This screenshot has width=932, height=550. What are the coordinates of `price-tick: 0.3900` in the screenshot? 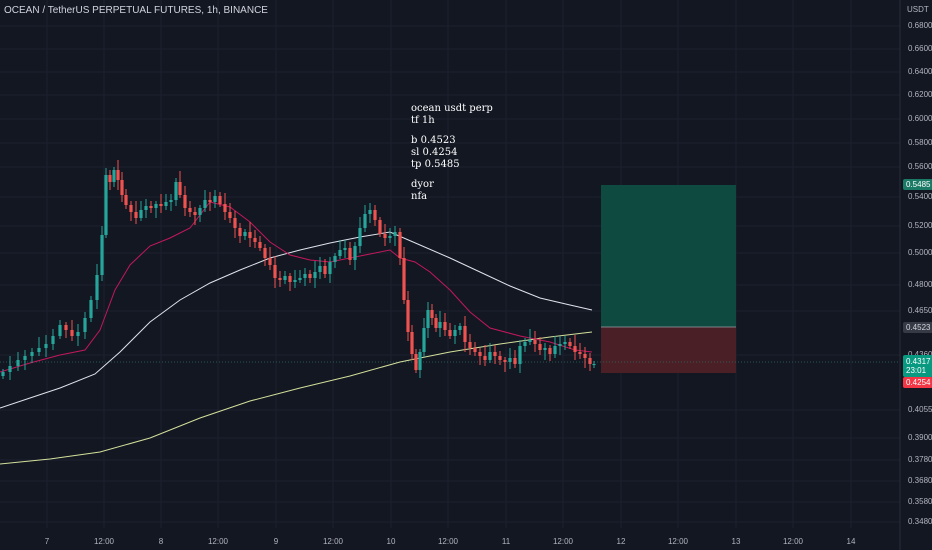 It's located at (920, 437).